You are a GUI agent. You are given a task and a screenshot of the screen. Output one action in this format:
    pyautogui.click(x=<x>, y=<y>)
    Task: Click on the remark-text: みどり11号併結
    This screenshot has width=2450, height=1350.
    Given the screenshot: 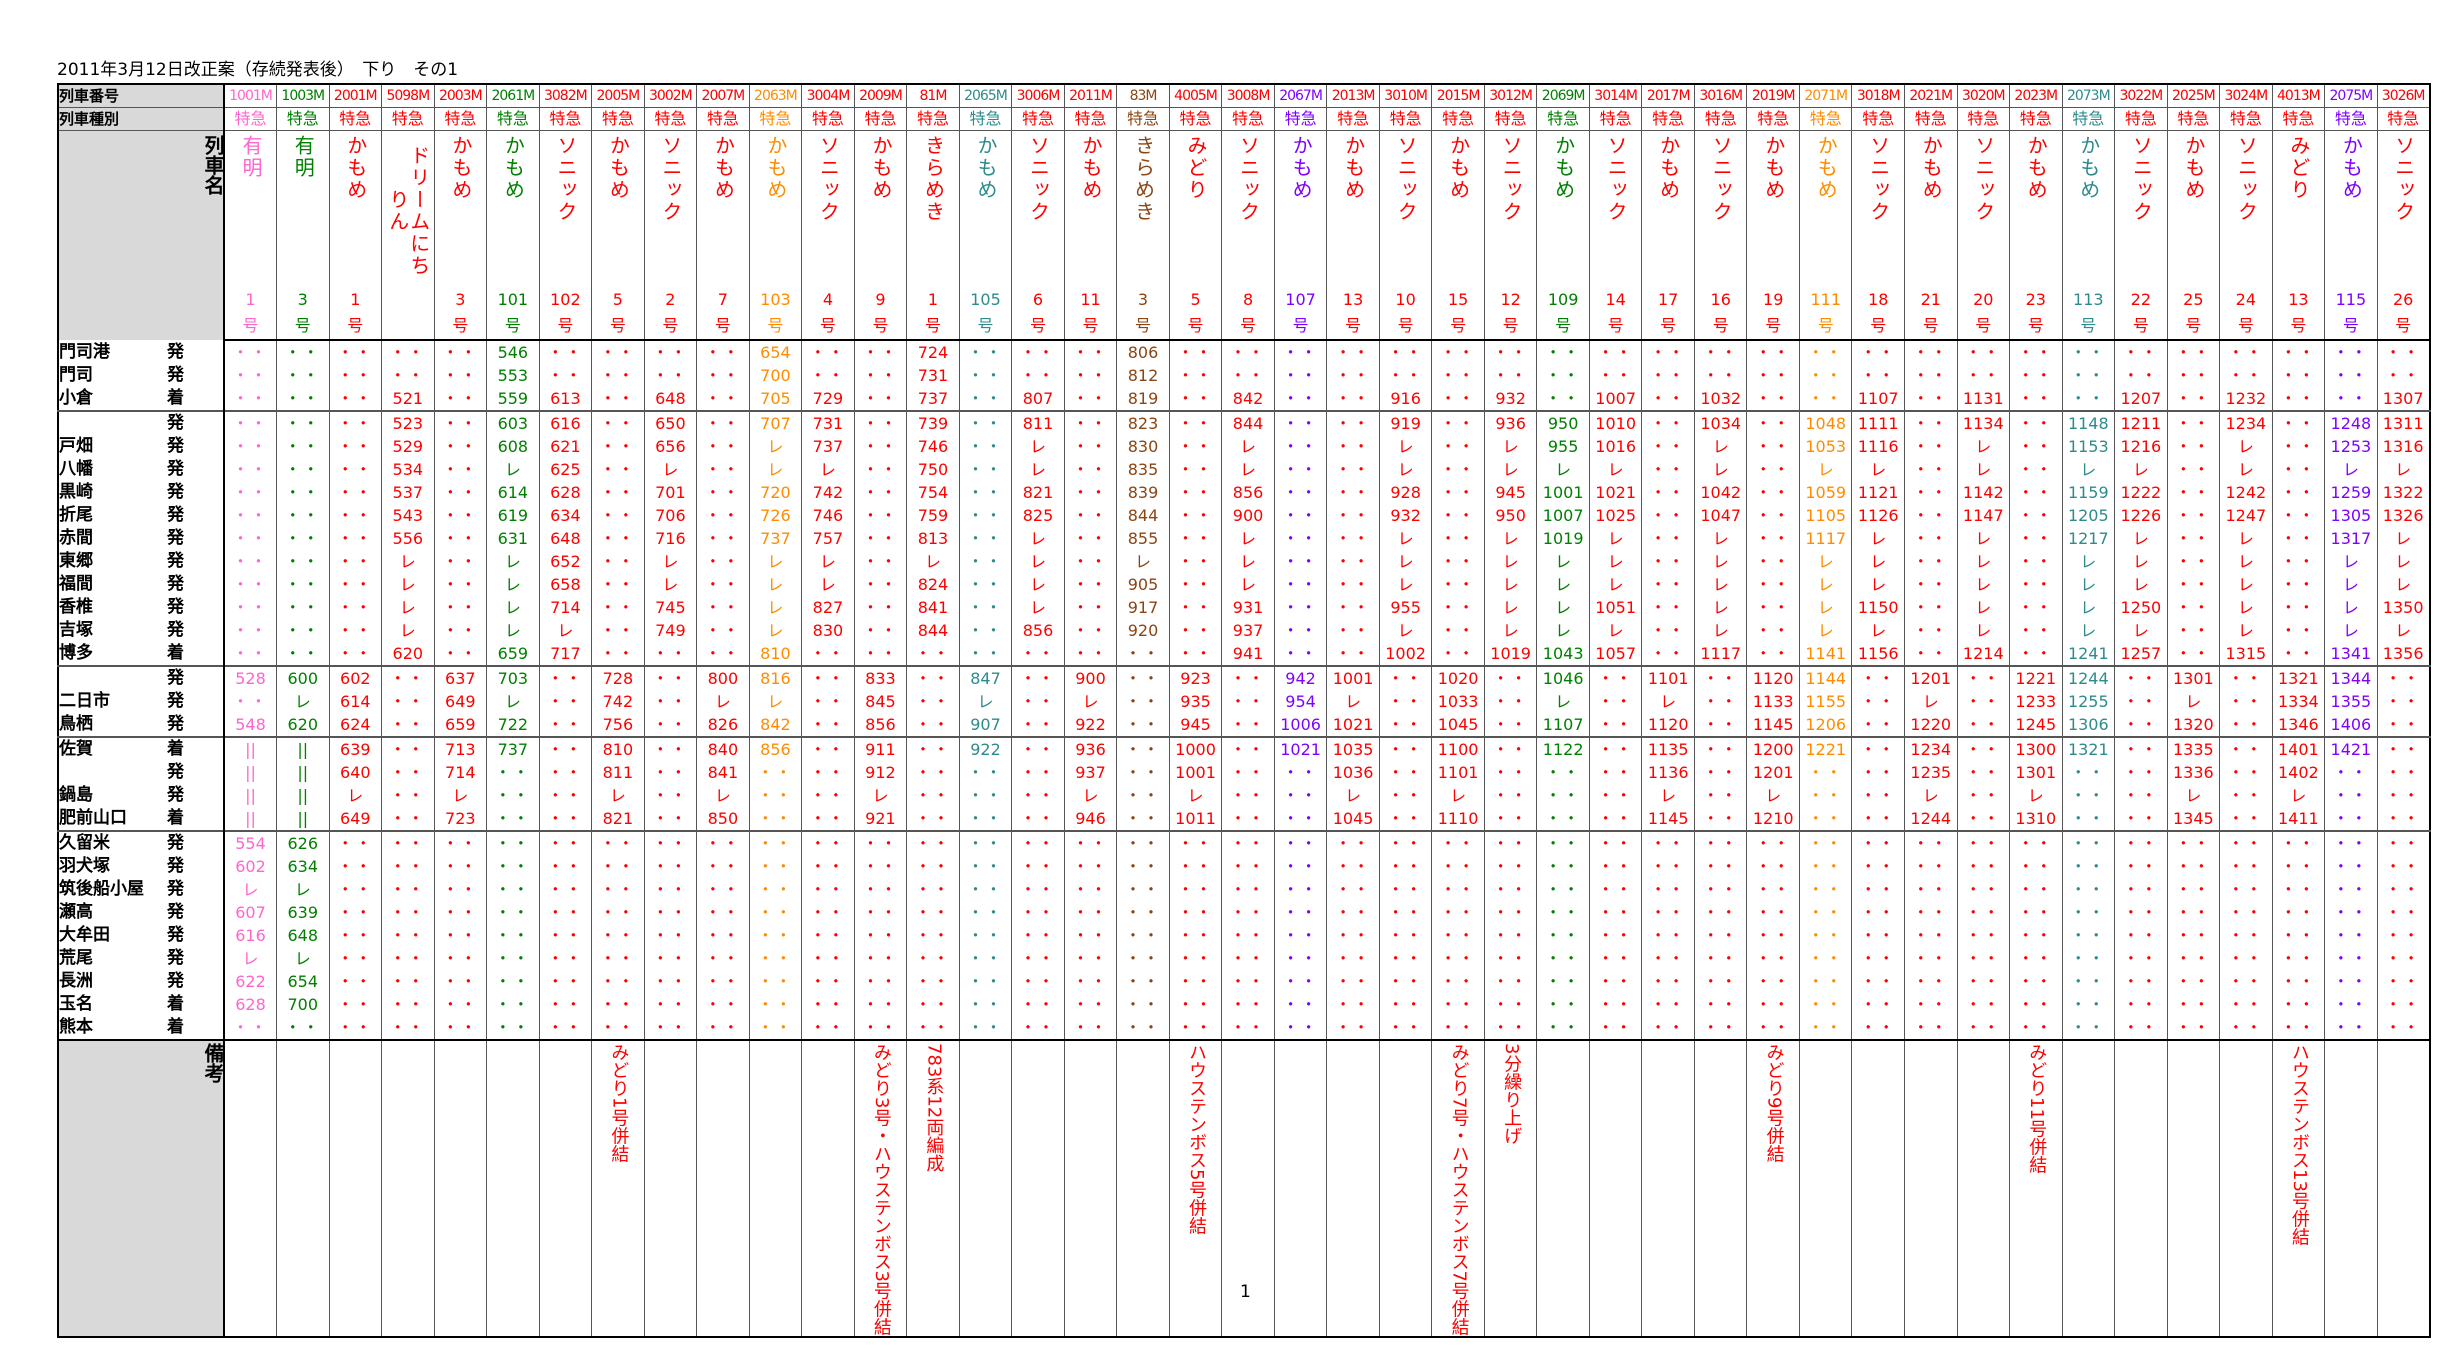 What is the action you would take?
    pyautogui.click(x=2037, y=1108)
    